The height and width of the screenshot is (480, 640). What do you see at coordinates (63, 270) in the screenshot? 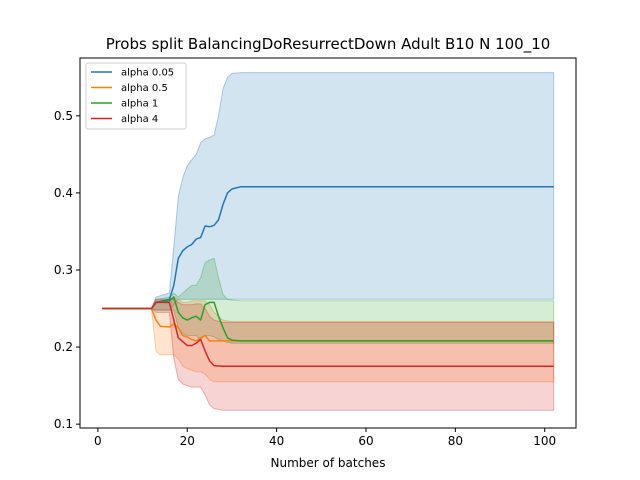
I see `y-tick-label: 0.3` at bounding box center [63, 270].